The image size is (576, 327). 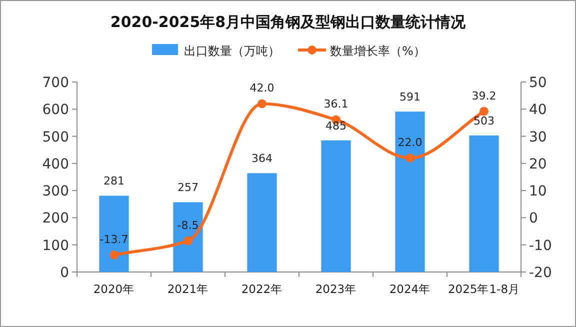 What do you see at coordinates (288, 22) in the screenshot?
I see `chart-title: 2020-2025年8月中国角钢及型钢出口数量统计情况` at bounding box center [288, 22].